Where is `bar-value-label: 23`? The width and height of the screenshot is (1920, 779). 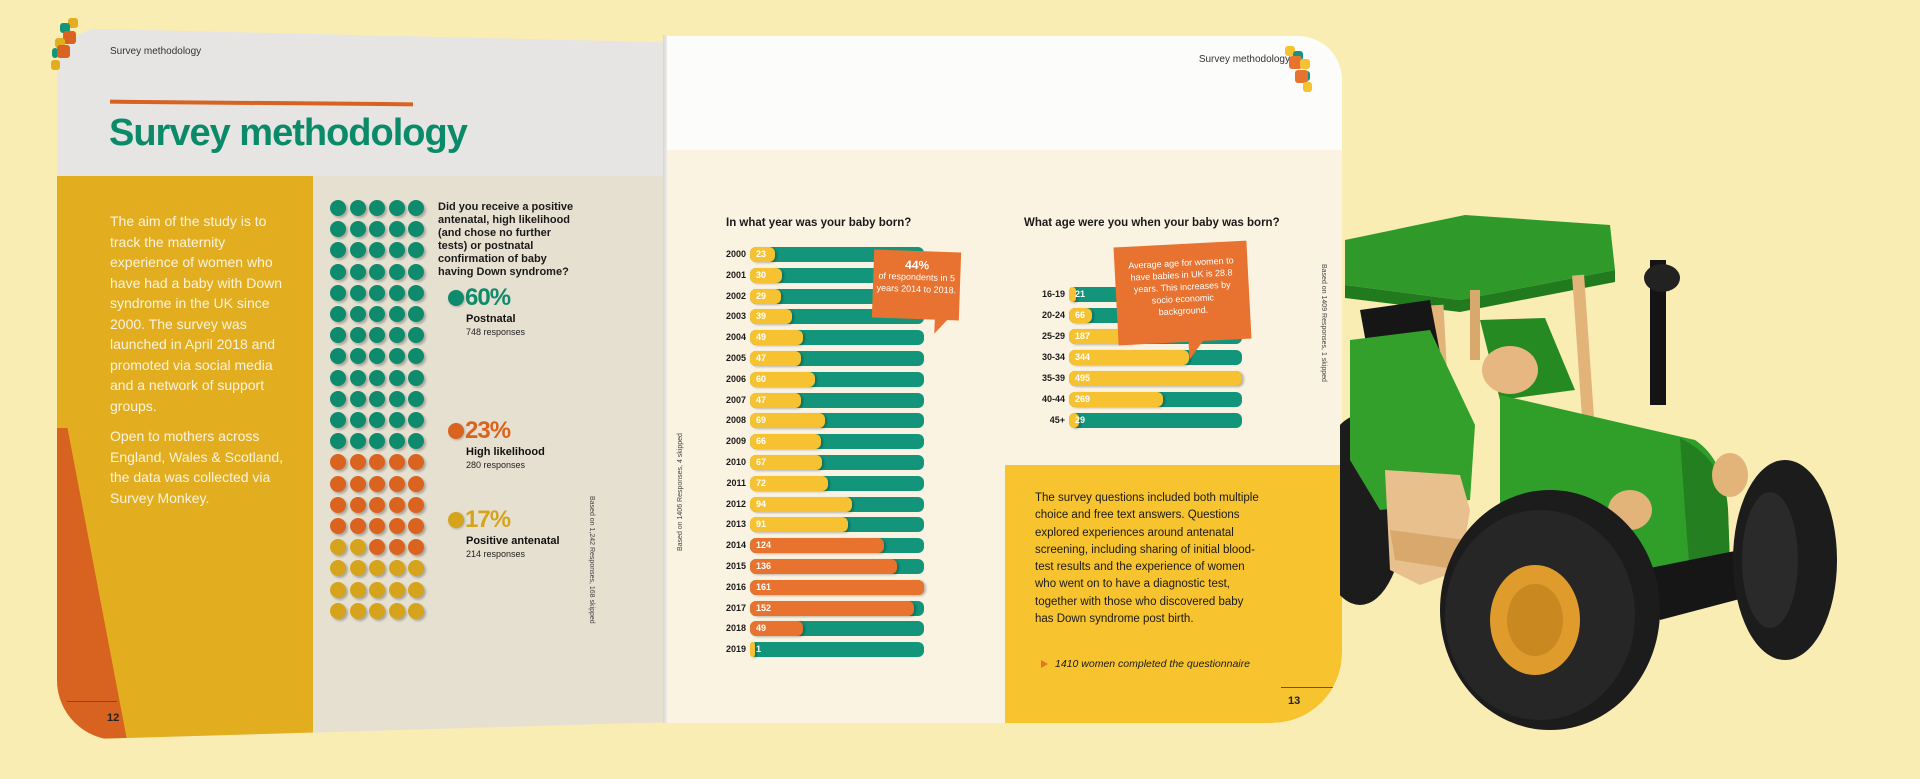 bar-value-label: 23 is located at coordinates (761, 254).